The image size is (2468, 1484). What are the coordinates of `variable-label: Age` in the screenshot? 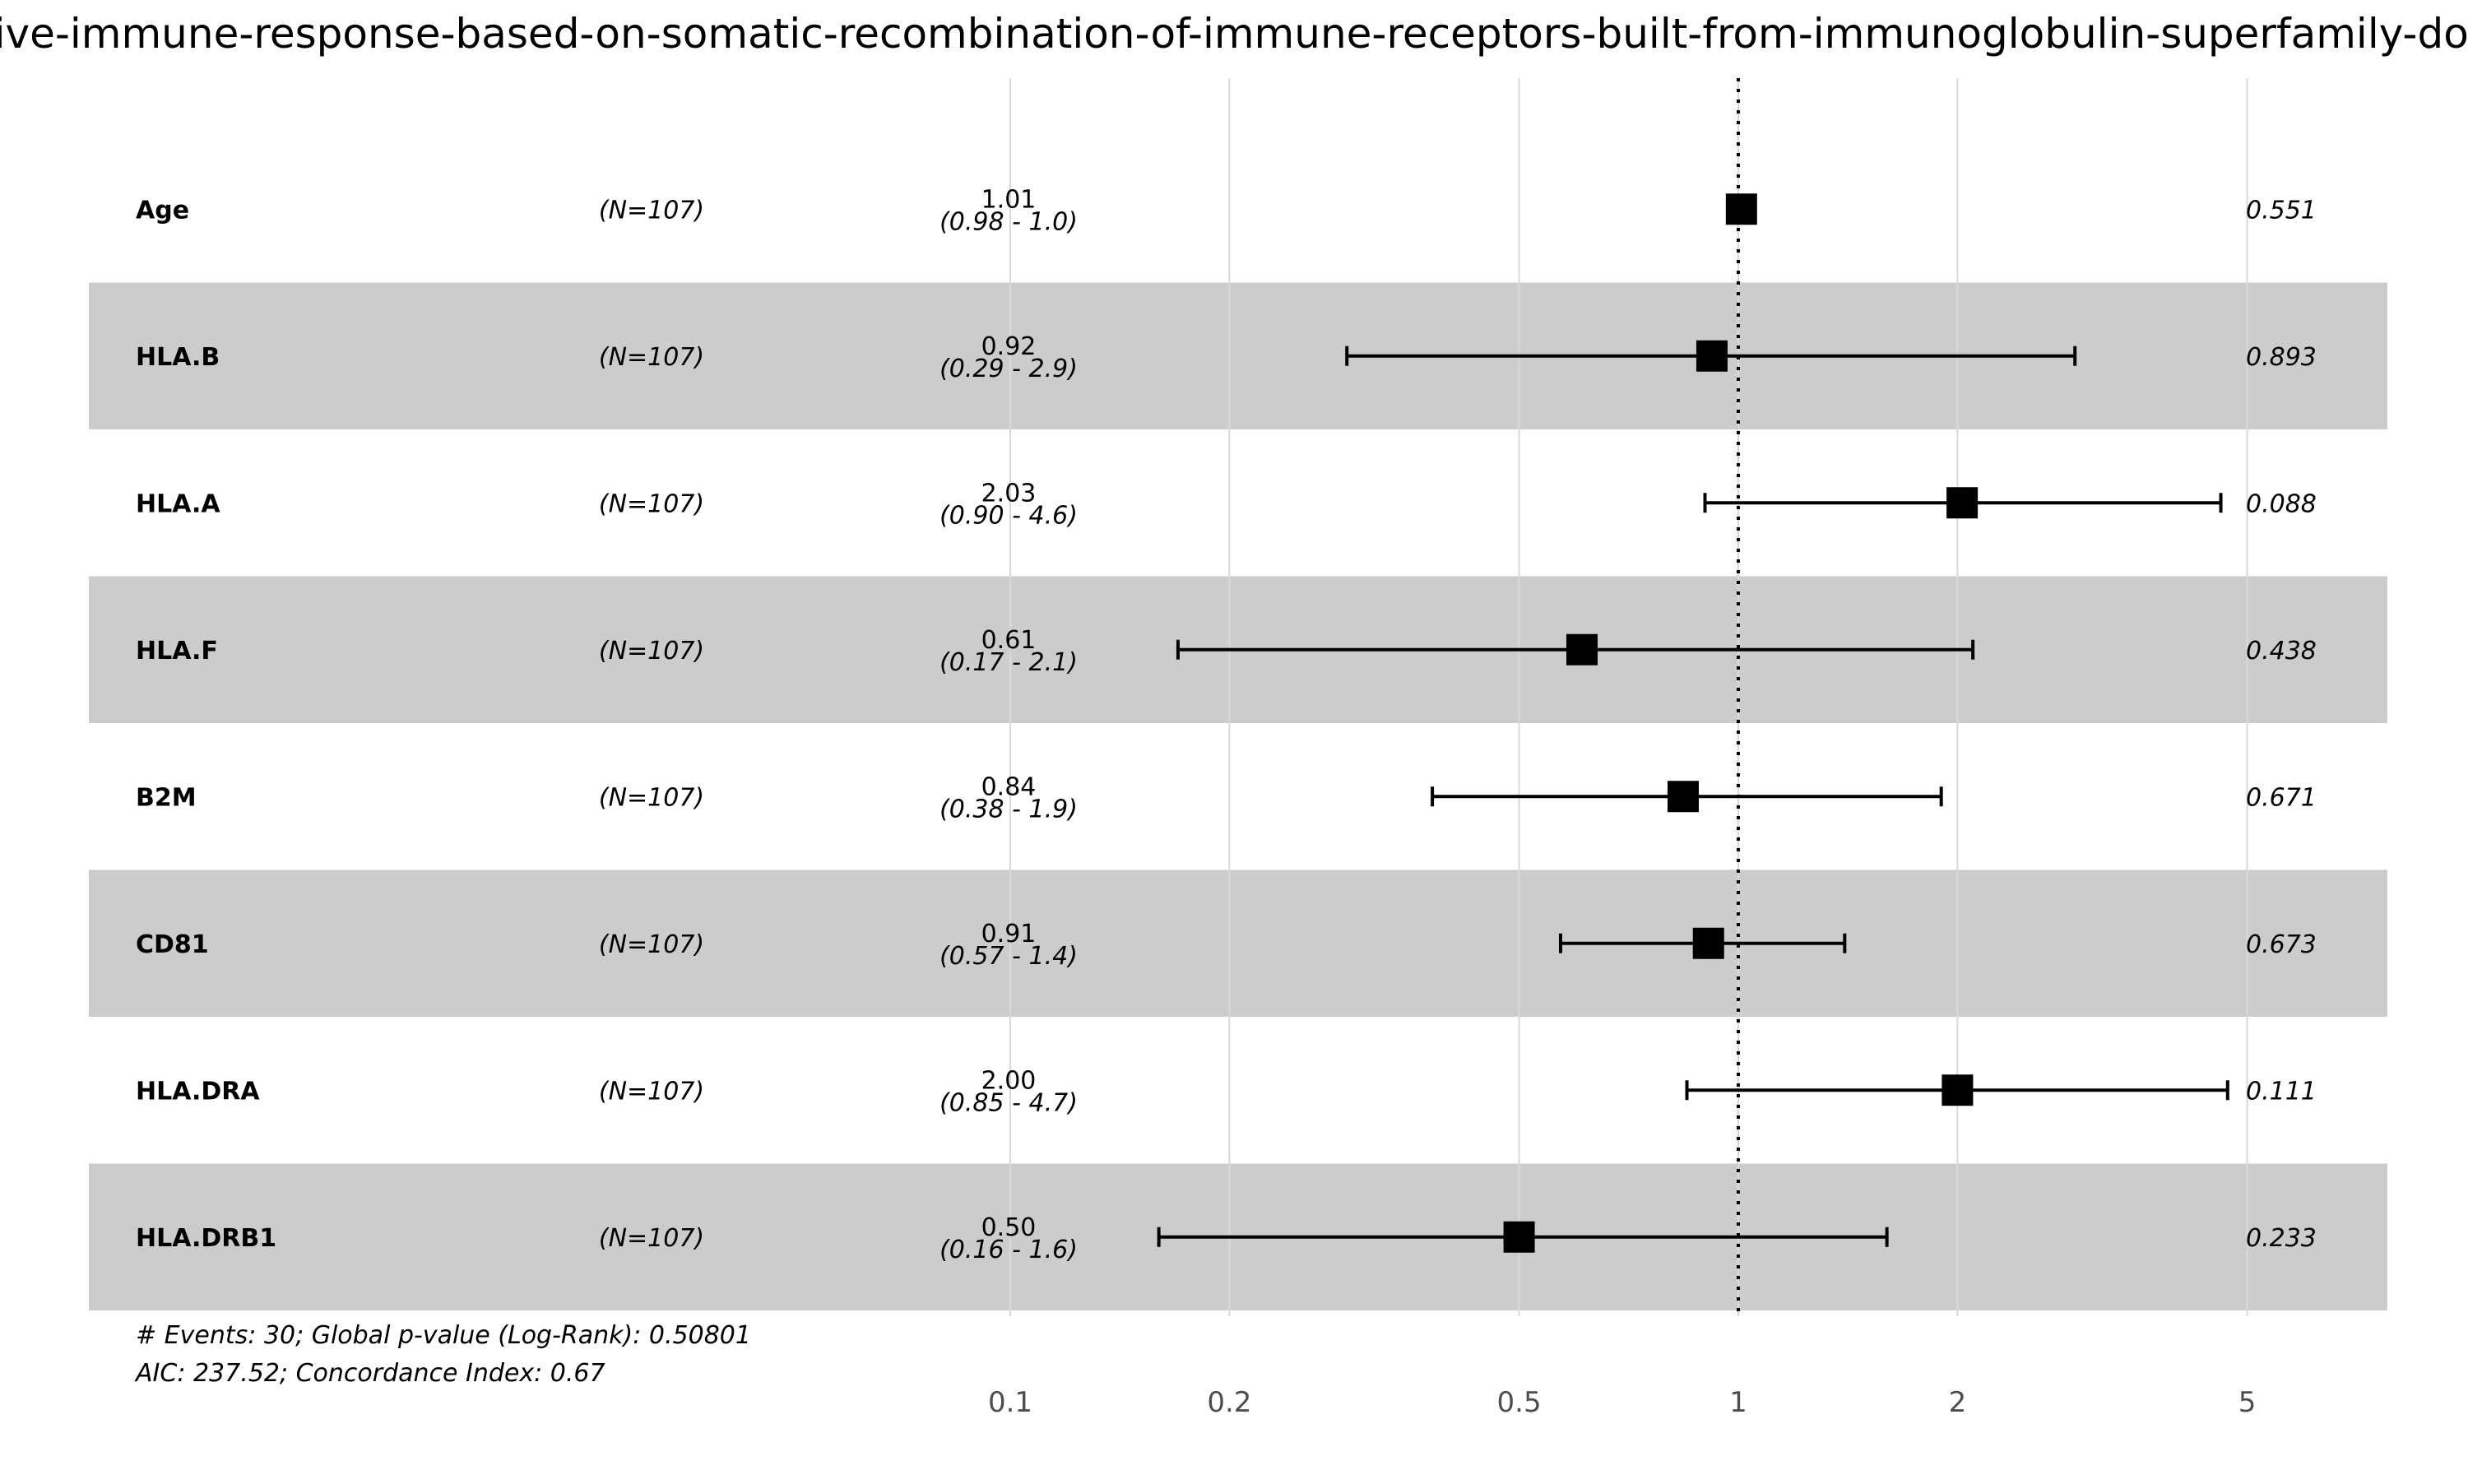 It's located at (162, 210).